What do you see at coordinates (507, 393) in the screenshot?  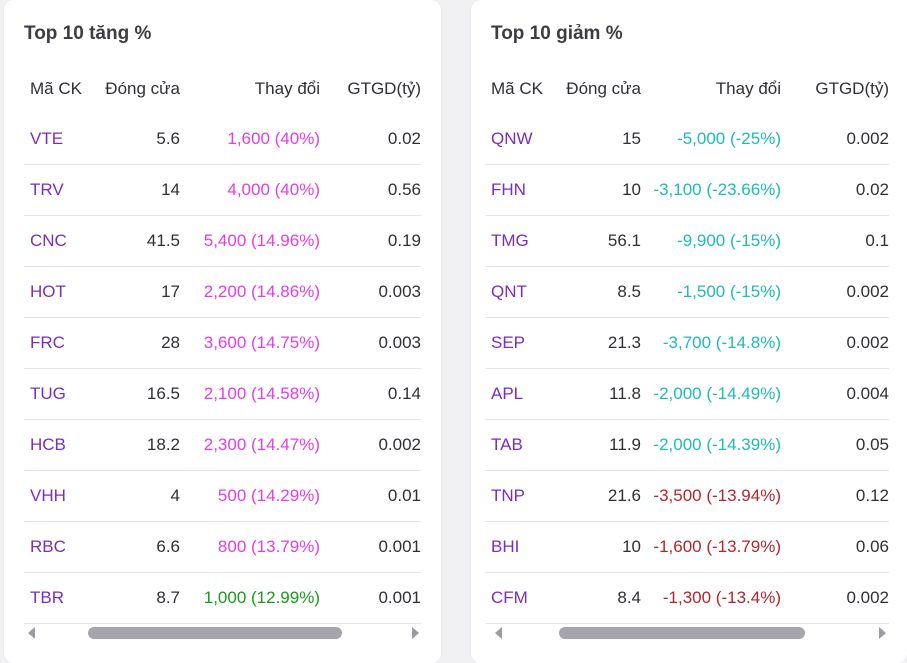 I see `symbol-link: APL` at bounding box center [507, 393].